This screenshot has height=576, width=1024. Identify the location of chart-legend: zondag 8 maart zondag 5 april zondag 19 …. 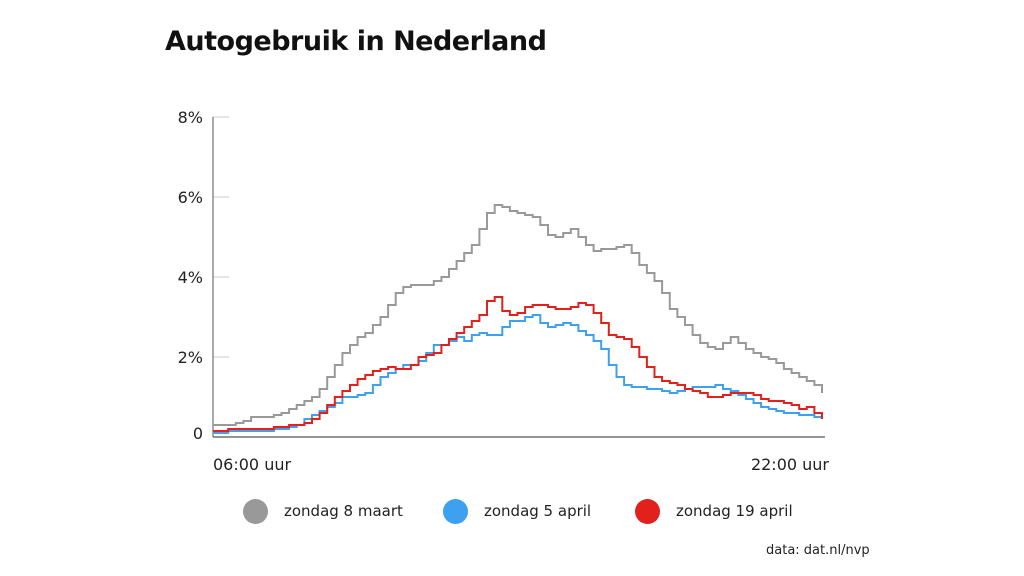
(512, 511).